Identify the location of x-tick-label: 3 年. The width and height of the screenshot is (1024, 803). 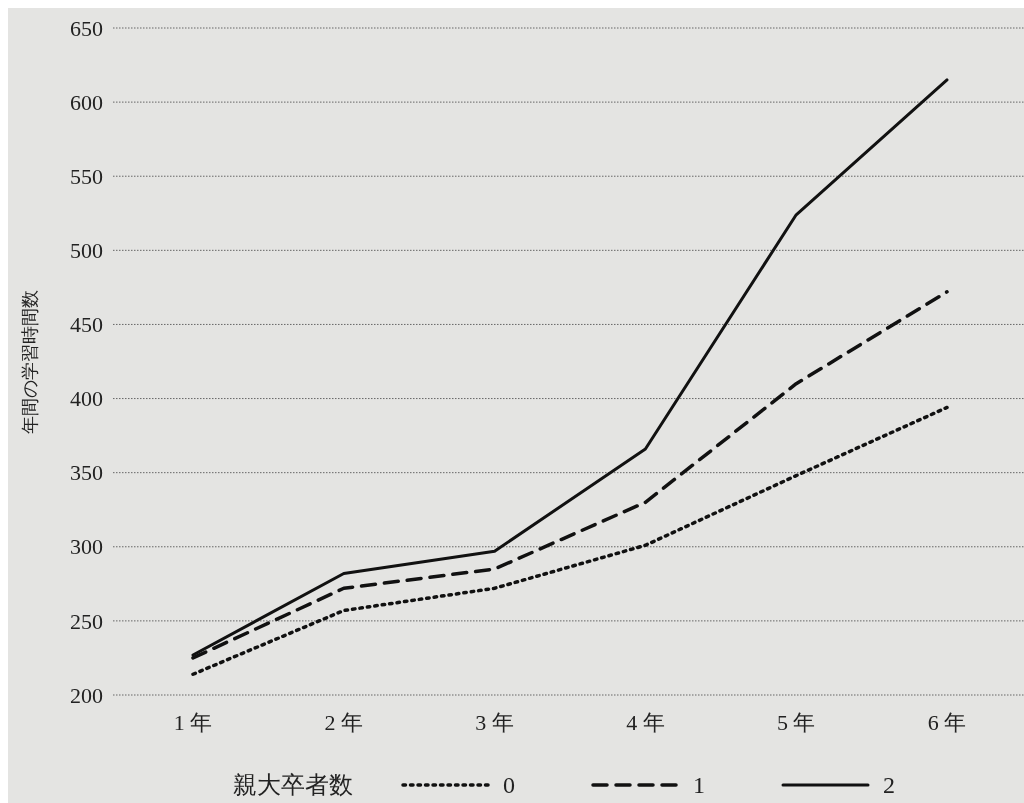
(494, 722).